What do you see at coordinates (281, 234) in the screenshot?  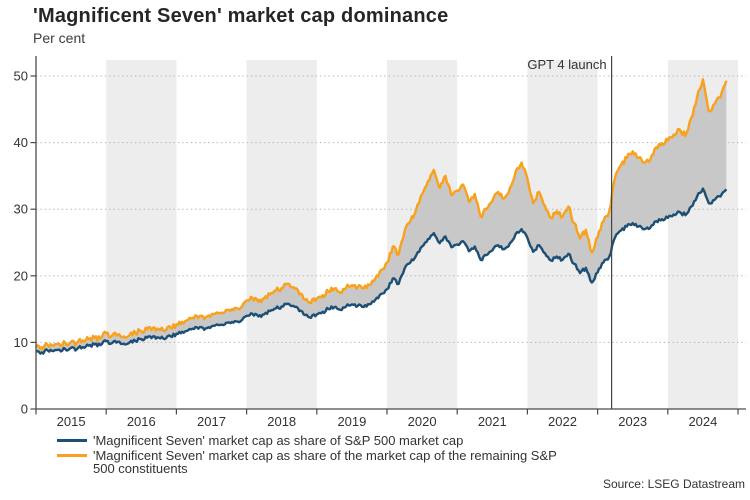 I see `year-band-2018` at bounding box center [281, 234].